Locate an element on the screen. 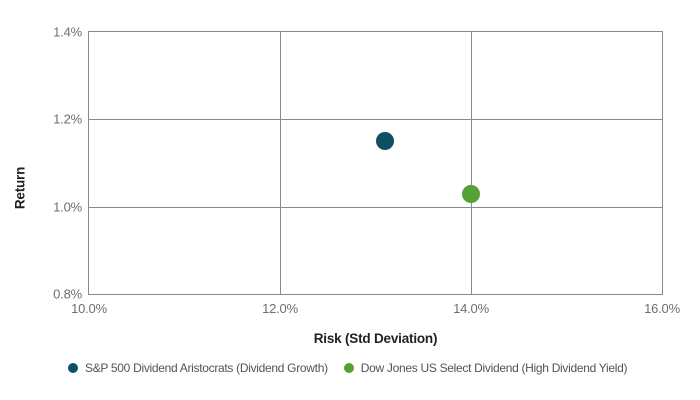 This screenshot has width=700, height=400. x-axis-tick-label: 12.0% is located at coordinates (280, 308).